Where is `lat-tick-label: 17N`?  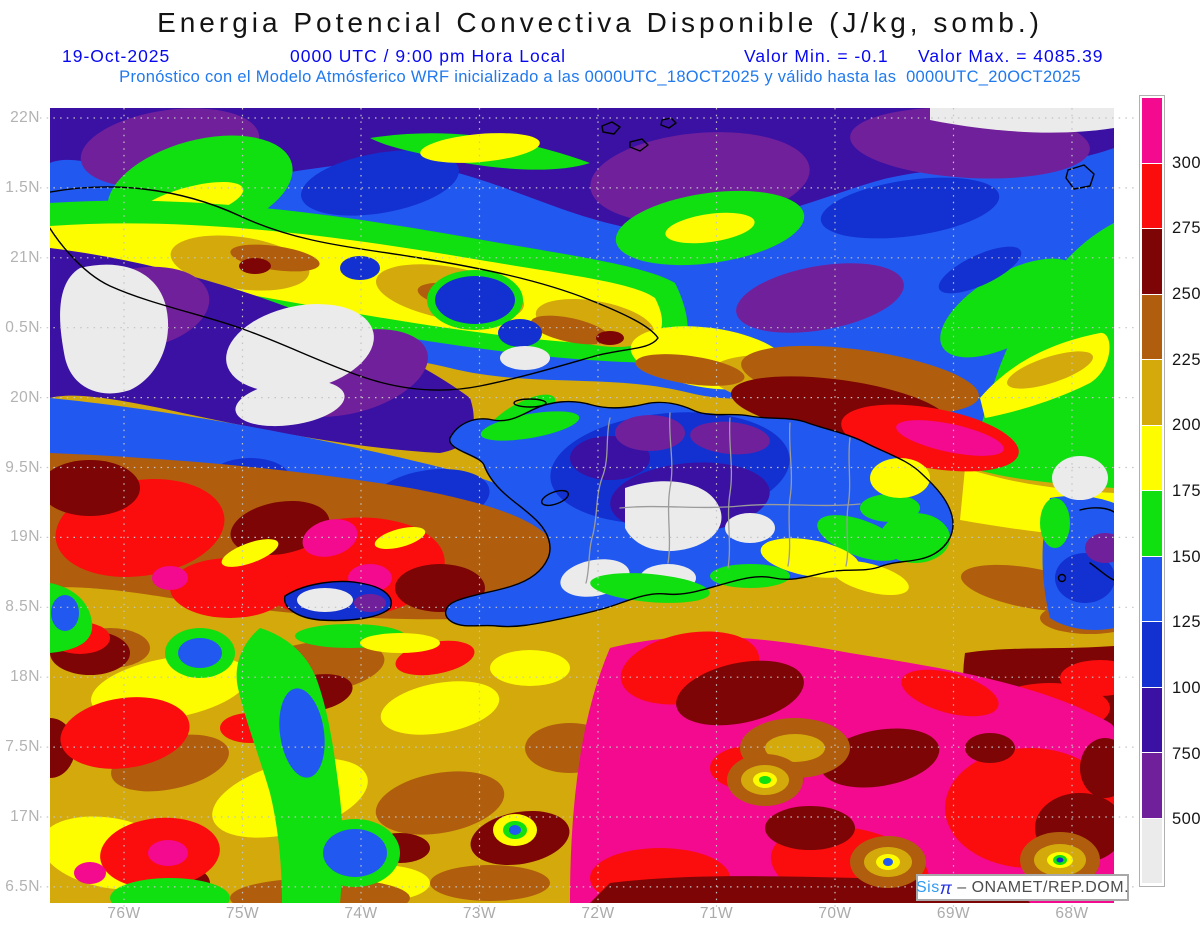
lat-tick-label: 17N is located at coordinates (25, 816).